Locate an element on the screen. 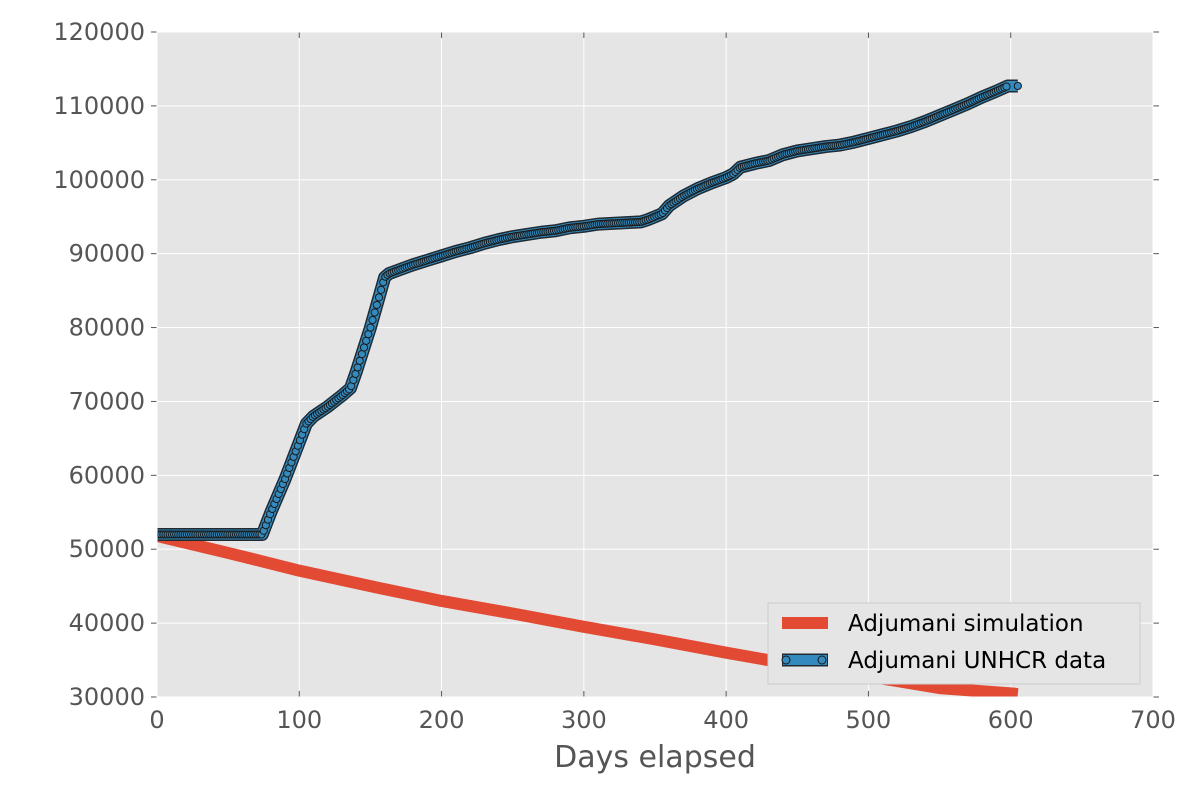  x-tick-labels: 0 100 200 300 400 500 600 700 is located at coordinates (662, 720).